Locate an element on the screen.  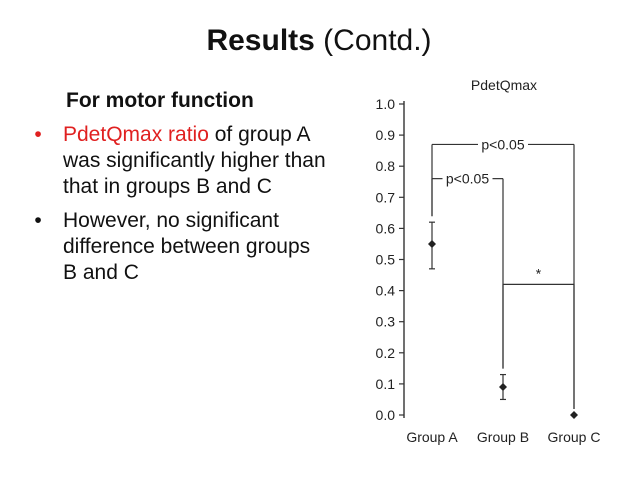
slide-title: Results (Contd.) is located at coordinates (319, 41).